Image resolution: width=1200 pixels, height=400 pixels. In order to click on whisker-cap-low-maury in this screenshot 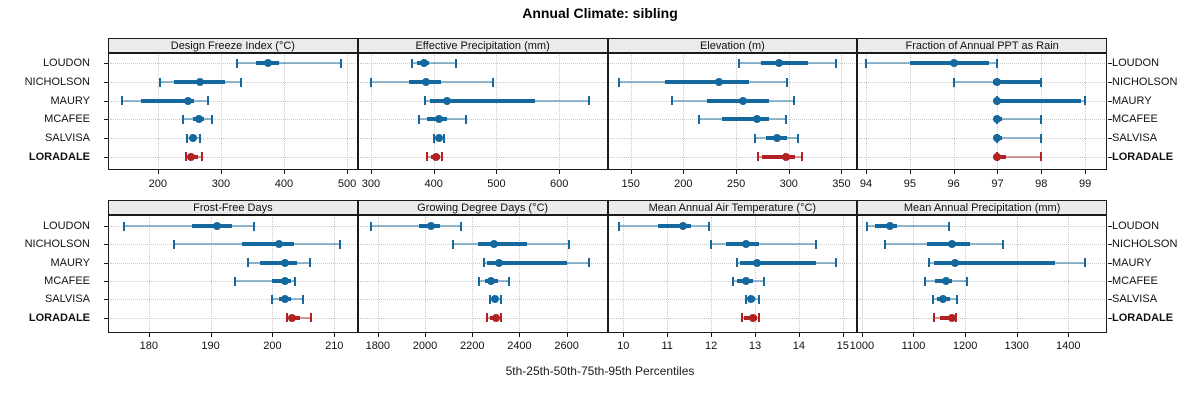, I will do `click(247, 263)`.